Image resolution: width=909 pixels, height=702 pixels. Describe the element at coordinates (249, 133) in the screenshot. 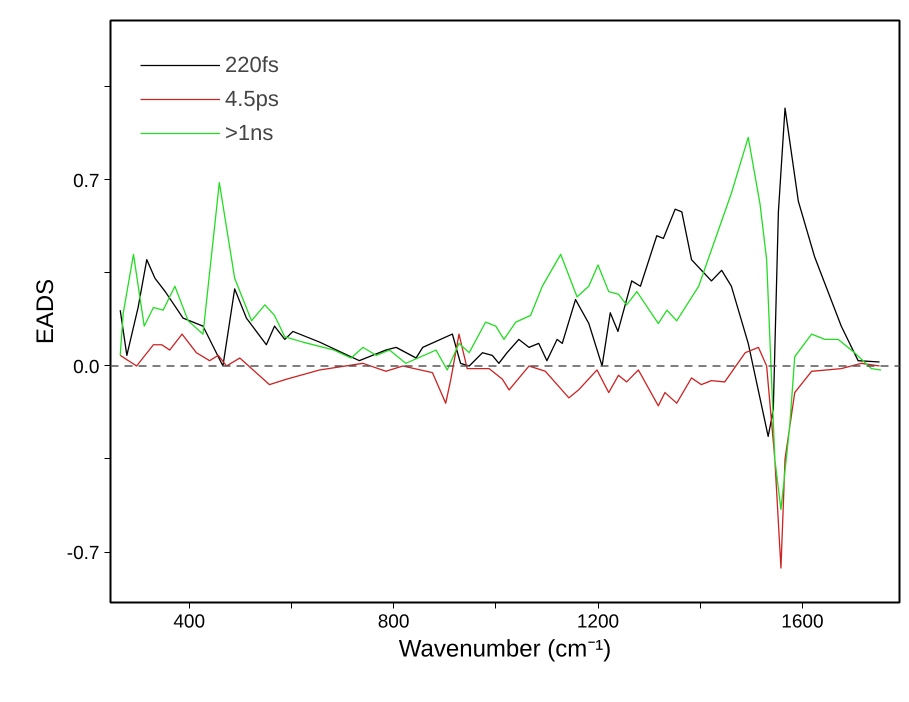

I see `legend-label: >1ns` at that location.